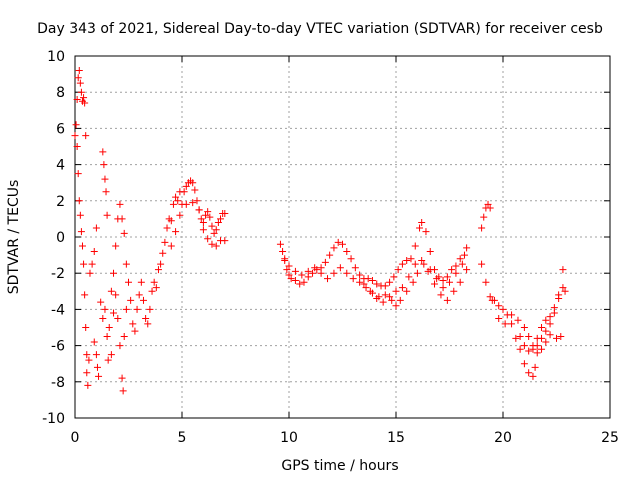 The width and height of the screenshot is (640, 480). Describe the element at coordinates (396, 438) in the screenshot. I see `x-tick-label: 15` at that location.